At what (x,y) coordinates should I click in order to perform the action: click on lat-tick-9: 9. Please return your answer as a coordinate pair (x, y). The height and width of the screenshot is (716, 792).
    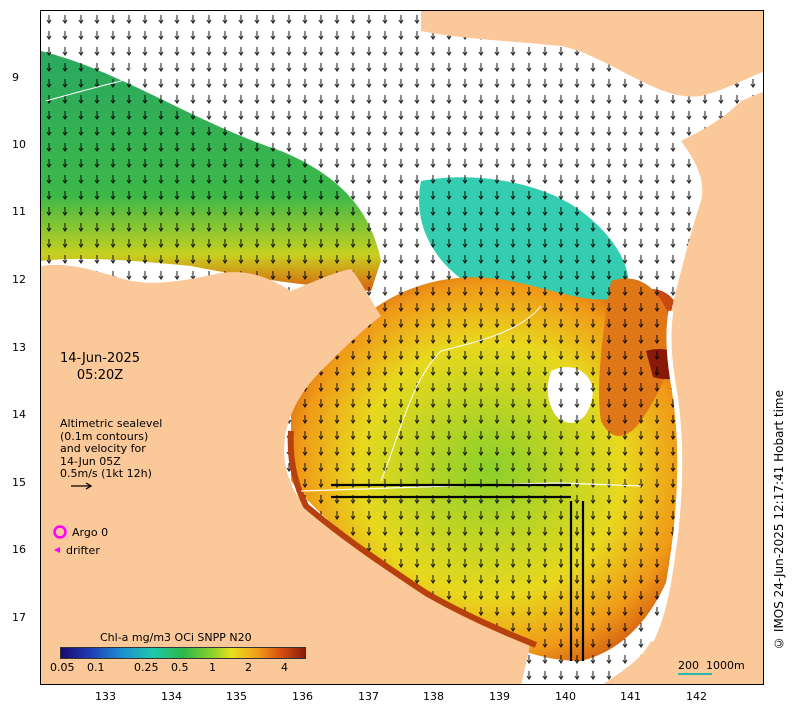
    Looking at the image, I should click on (15, 77).